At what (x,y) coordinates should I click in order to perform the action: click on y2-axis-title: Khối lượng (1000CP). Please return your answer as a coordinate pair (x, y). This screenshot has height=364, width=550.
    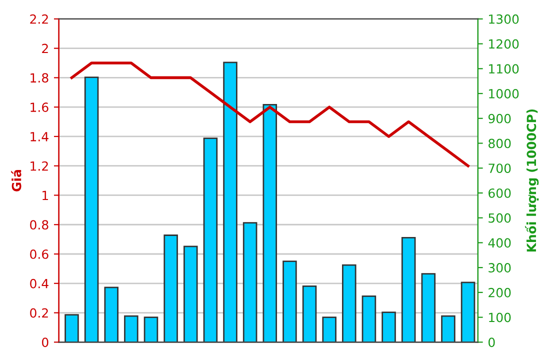
    Looking at the image, I should click on (532, 180).